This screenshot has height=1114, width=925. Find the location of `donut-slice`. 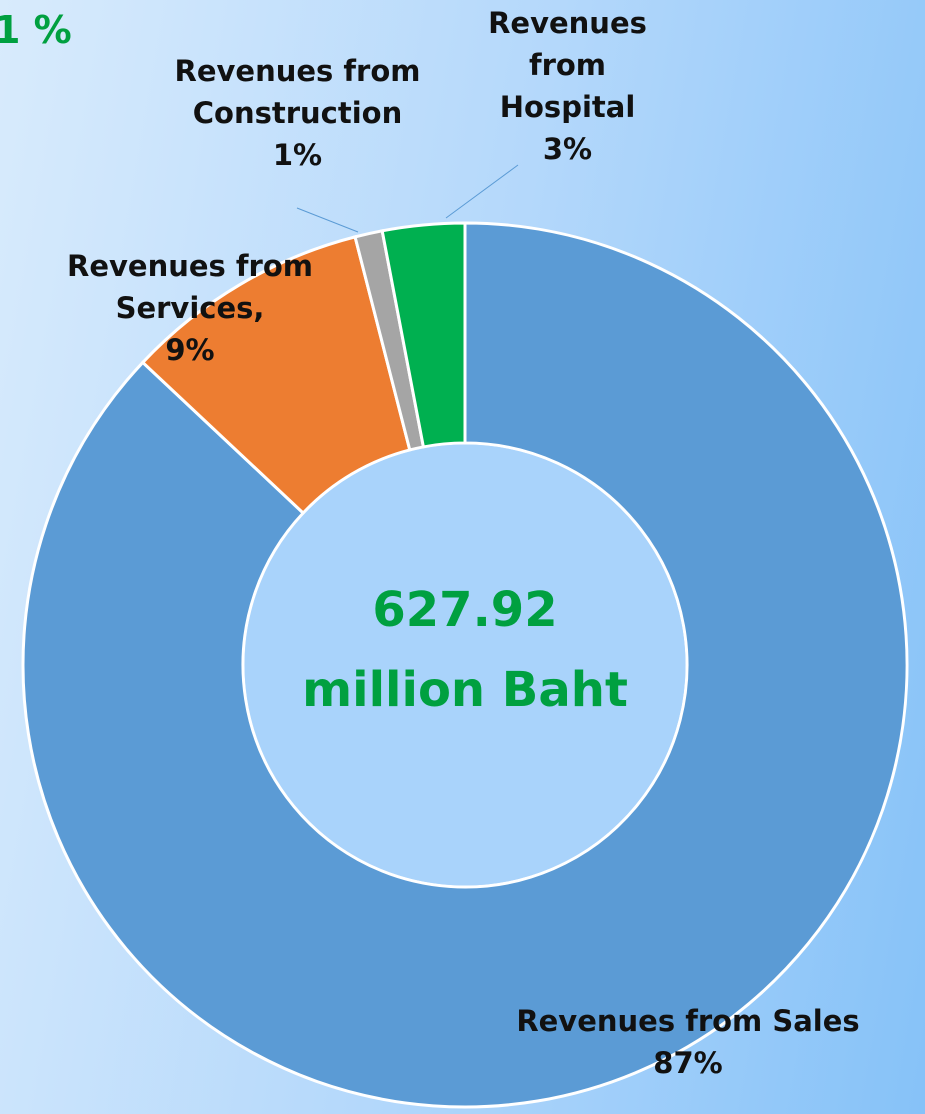

donut-slice is located at coordinates (423, 335).